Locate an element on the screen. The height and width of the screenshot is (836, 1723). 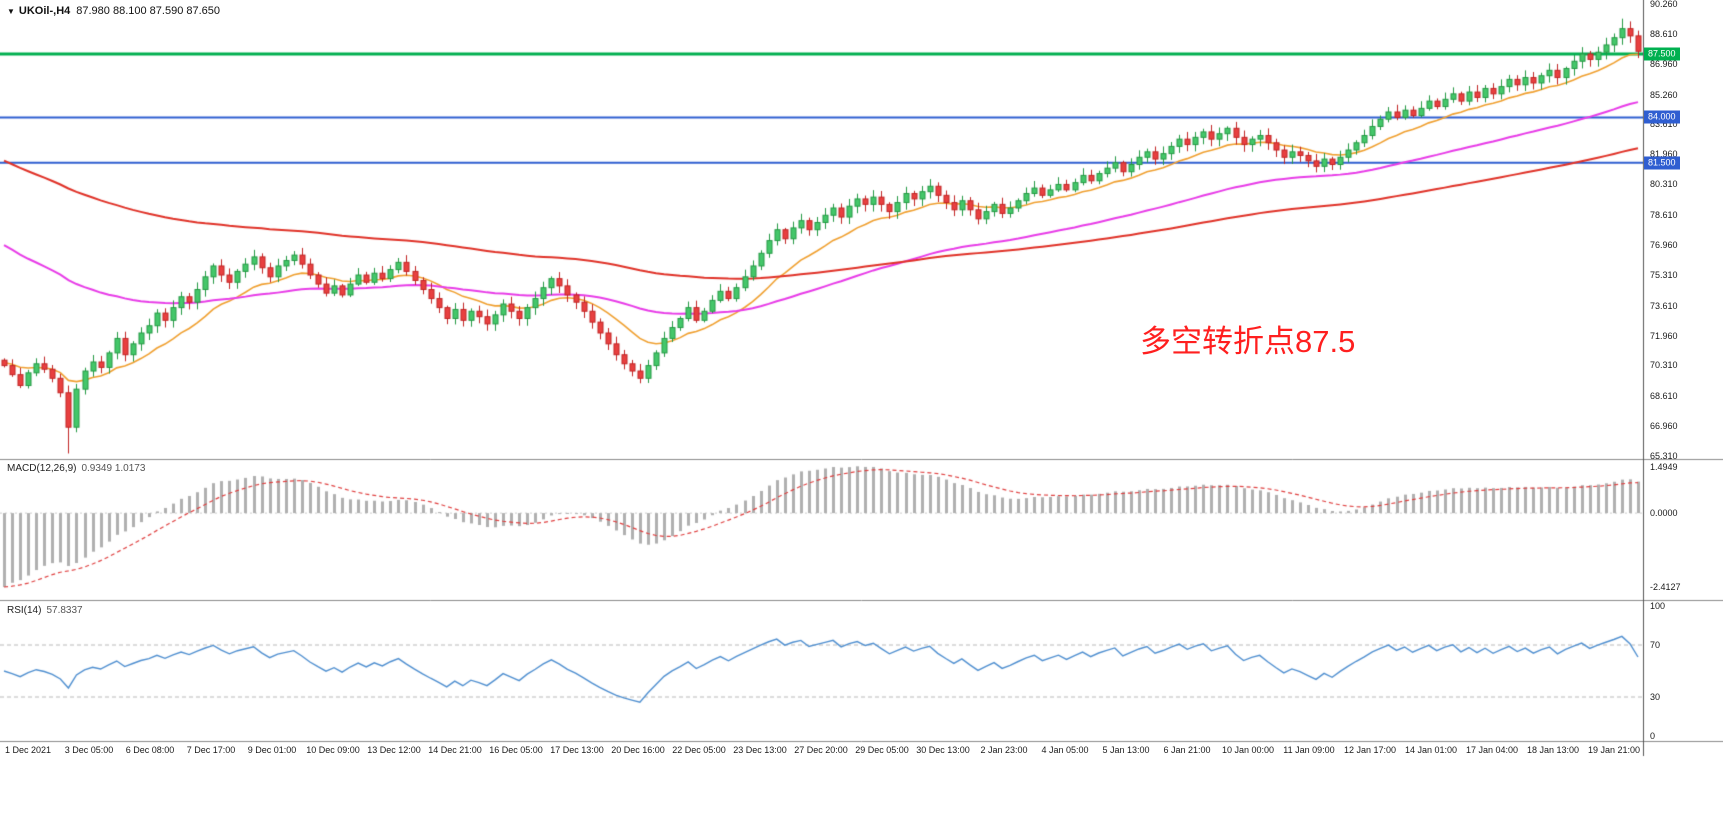
symbol-timeframe-label: UKOil-,H4 is located at coordinates (44, 11).